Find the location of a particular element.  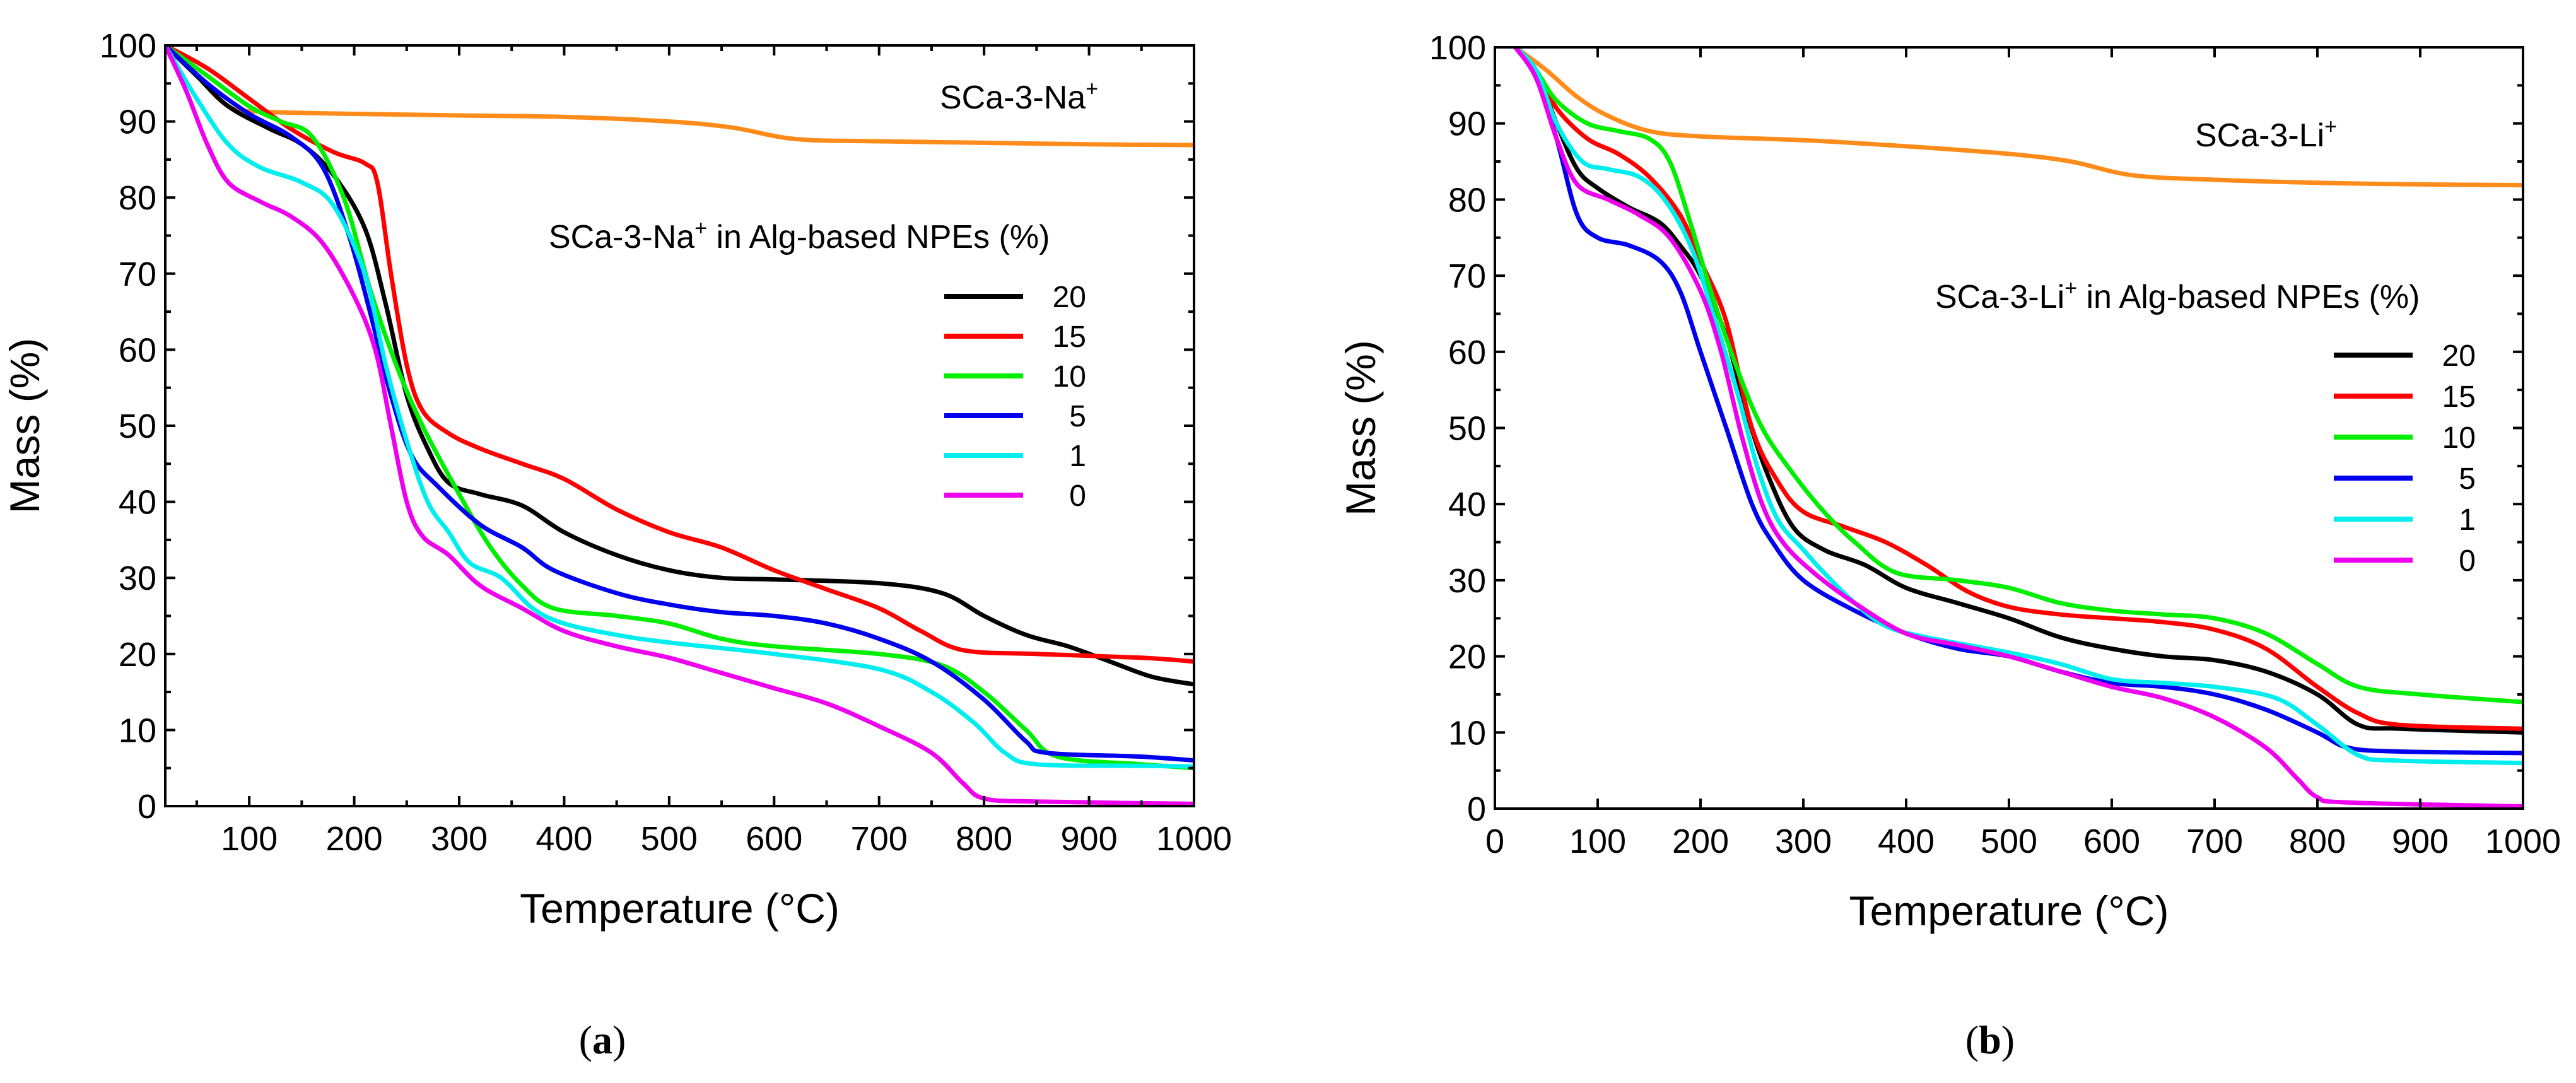

legend-title: SCa-3-Li+ in Alg-based NPEs (%) is located at coordinates (2177, 295).